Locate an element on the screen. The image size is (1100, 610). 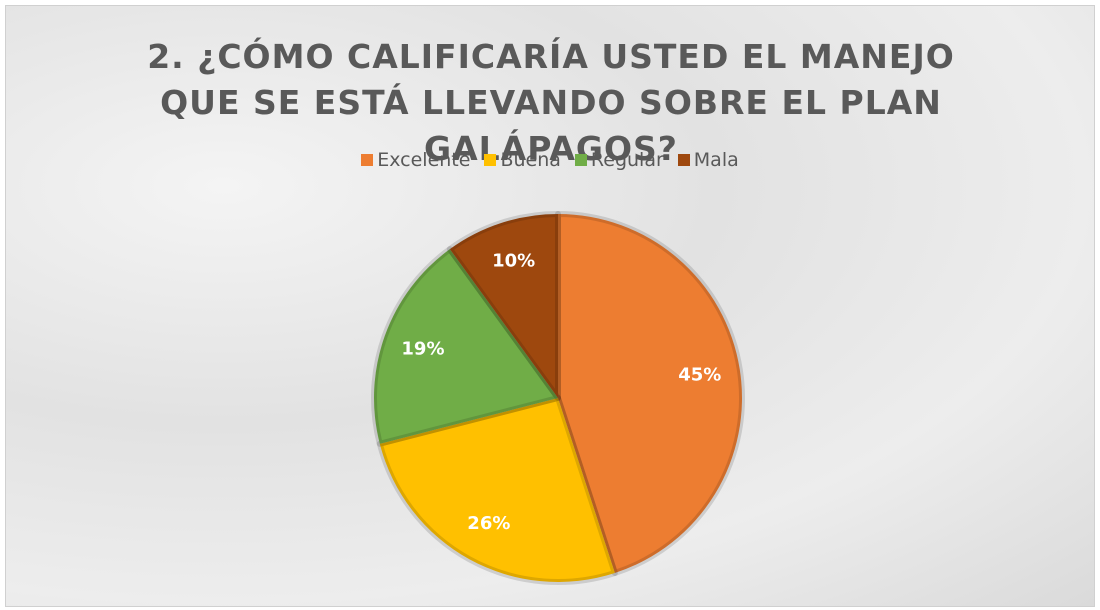
legend-label: Buena is located at coordinates (530, 160).